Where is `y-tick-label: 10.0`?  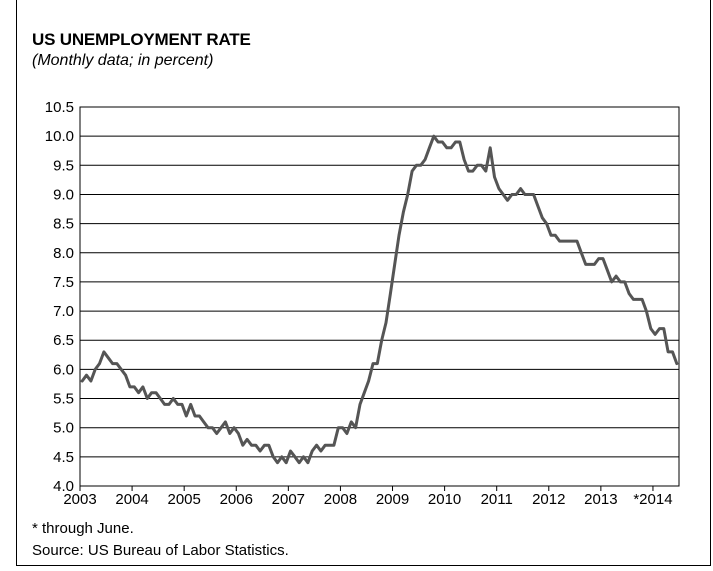 y-tick-label: 10.0 is located at coordinates (59, 136).